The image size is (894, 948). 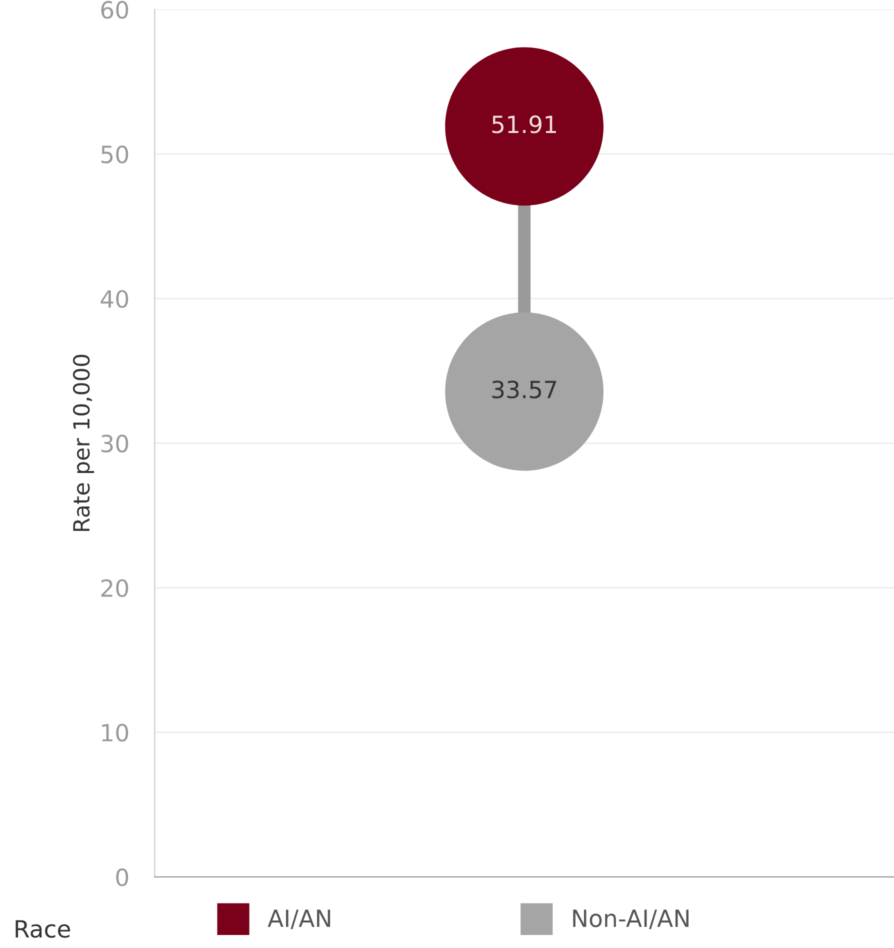 I want to click on y-tick-label: 60, so click(x=114, y=9).